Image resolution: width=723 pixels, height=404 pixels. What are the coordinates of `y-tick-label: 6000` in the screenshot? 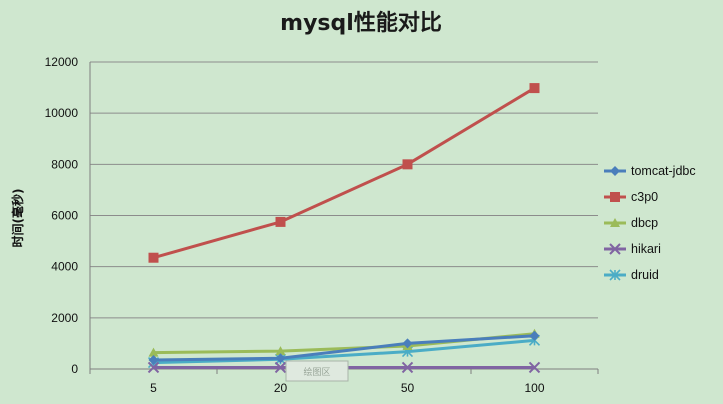 It's located at (64, 216).